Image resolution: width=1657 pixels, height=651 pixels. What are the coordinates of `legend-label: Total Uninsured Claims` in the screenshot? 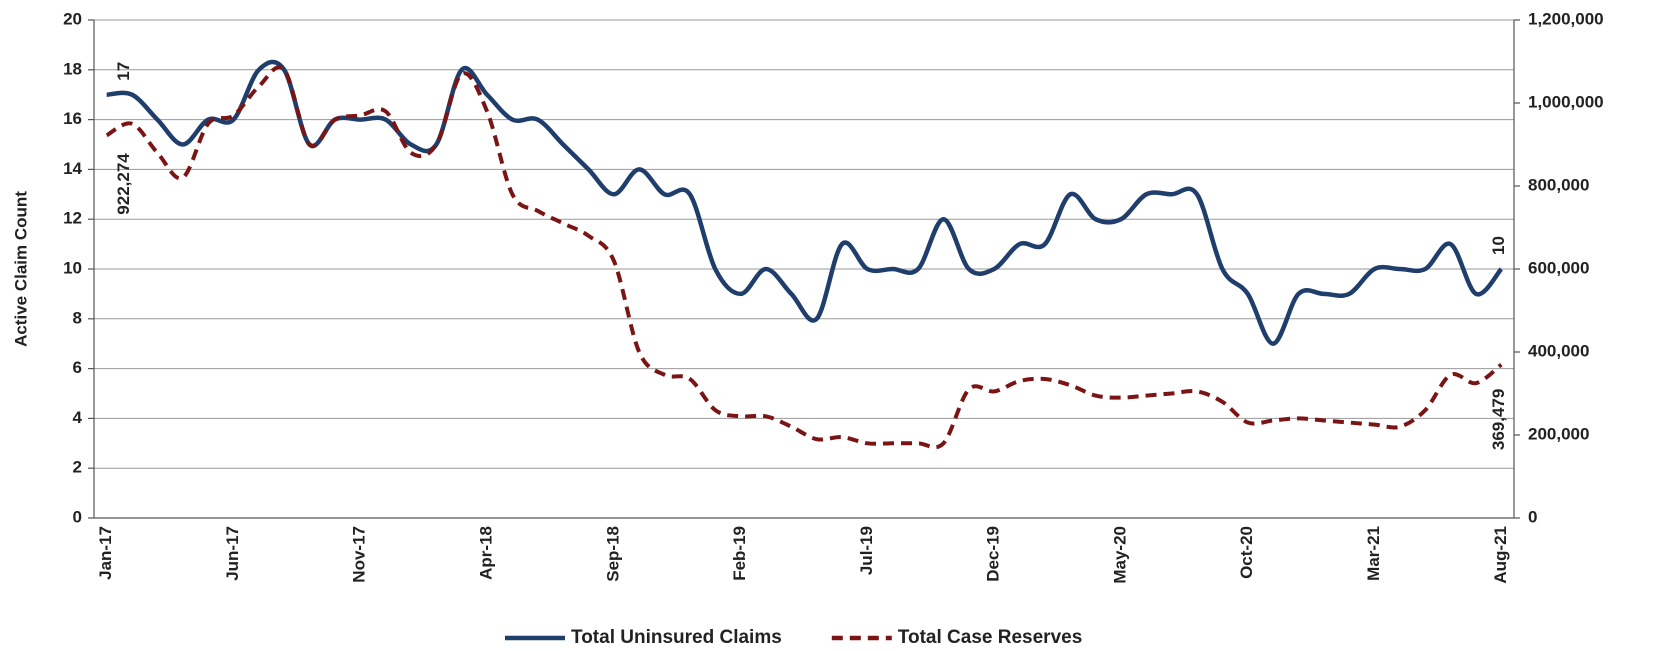 It's located at (676, 637).